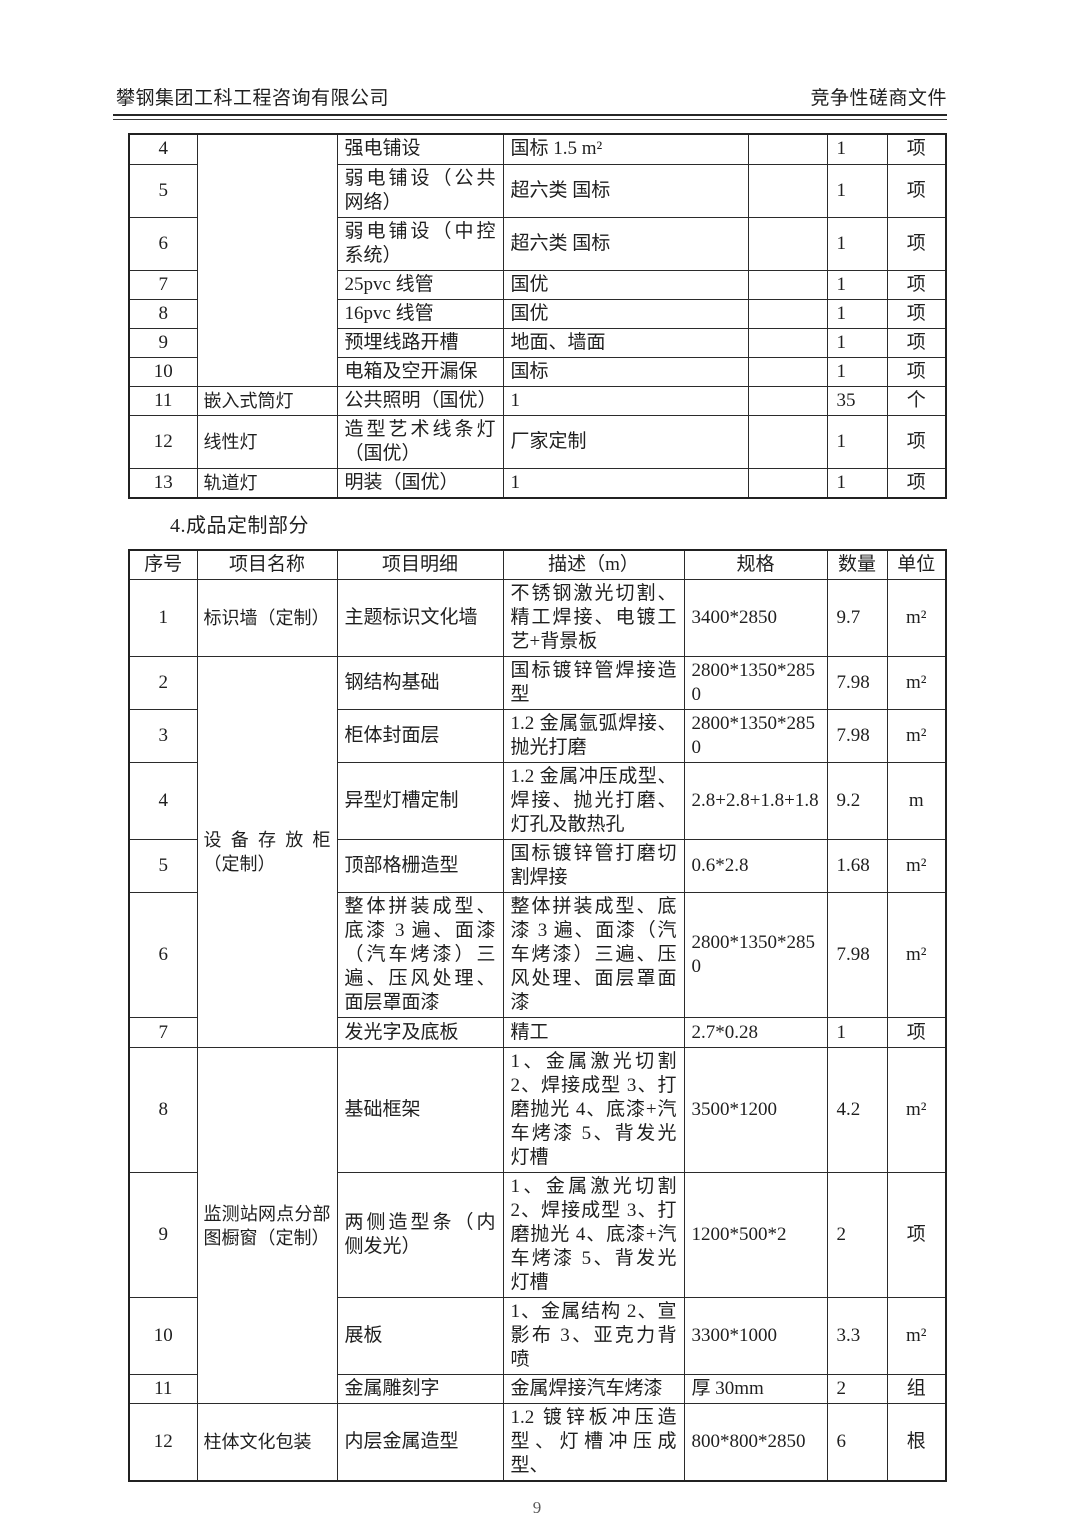  I want to click on item-detail-cell: 展板, so click(420, 1336).